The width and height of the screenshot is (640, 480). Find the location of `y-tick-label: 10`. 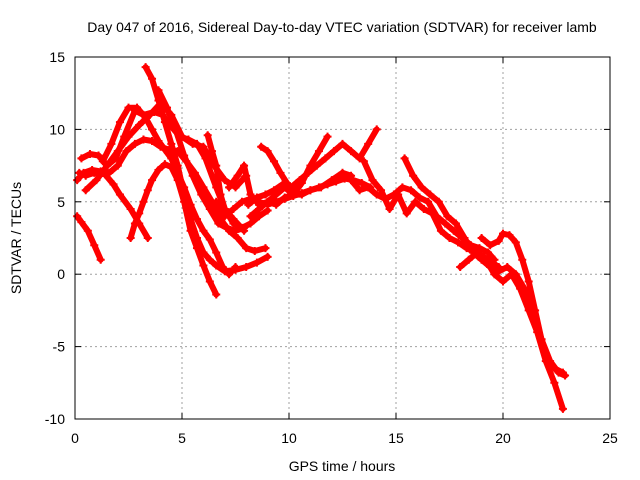

y-tick-label: 10 is located at coordinates (57, 129).